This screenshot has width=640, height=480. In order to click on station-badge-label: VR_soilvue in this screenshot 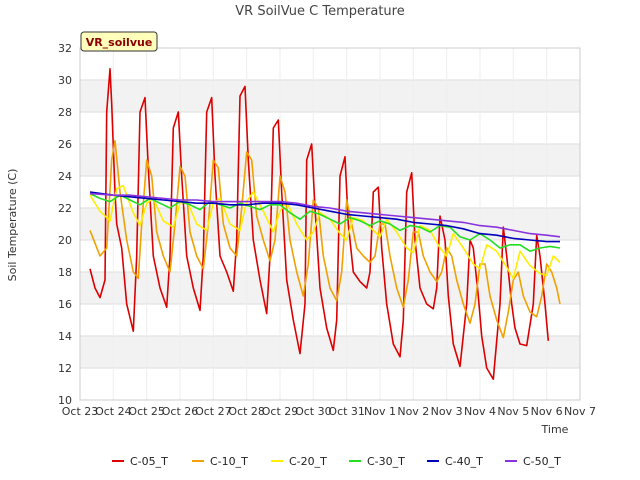, I will do `click(119, 42)`.